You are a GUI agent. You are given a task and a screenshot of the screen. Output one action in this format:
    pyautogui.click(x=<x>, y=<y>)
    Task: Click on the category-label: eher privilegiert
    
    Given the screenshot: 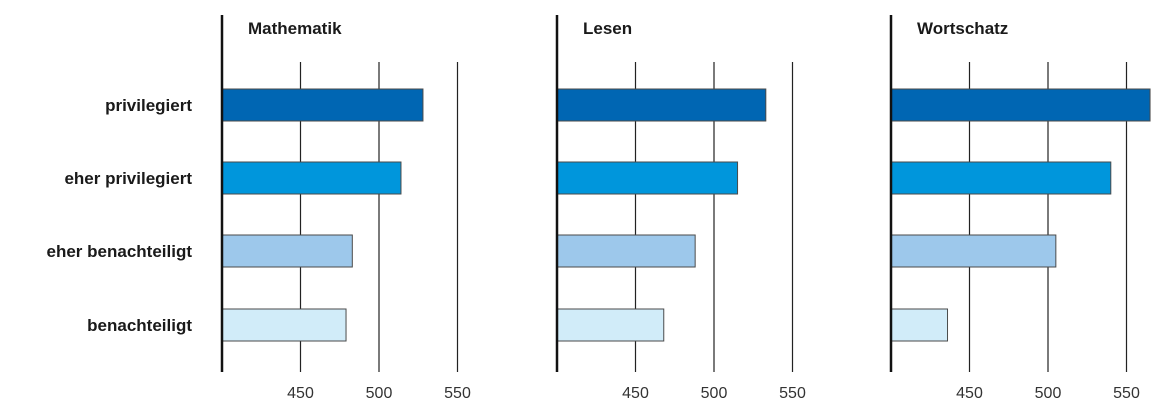 What is the action you would take?
    pyautogui.click(x=128, y=178)
    